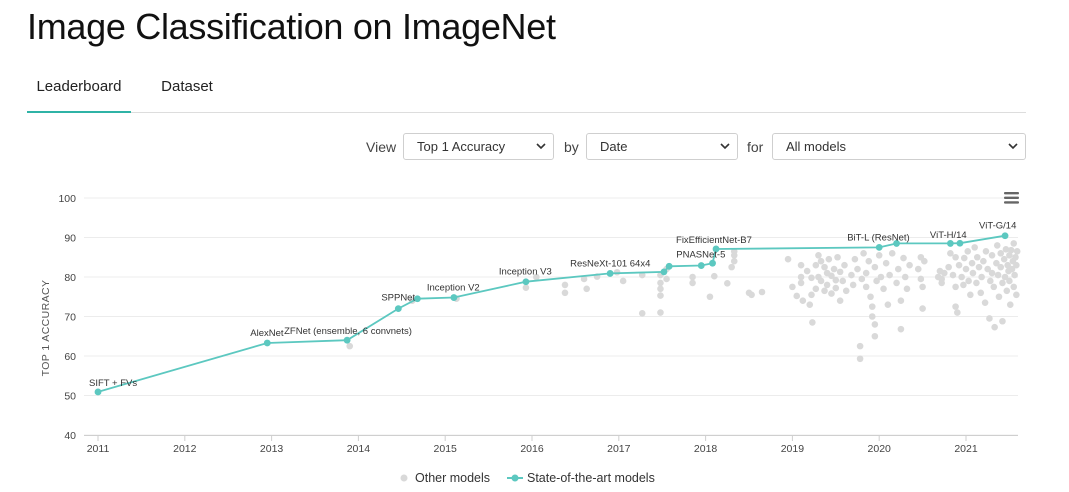 This screenshot has height=492, width=1069. What do you see at coordinates (187, 86) in the screenshot?
I see `tab-dataset: Dataset` at bounding box center [187, 86].